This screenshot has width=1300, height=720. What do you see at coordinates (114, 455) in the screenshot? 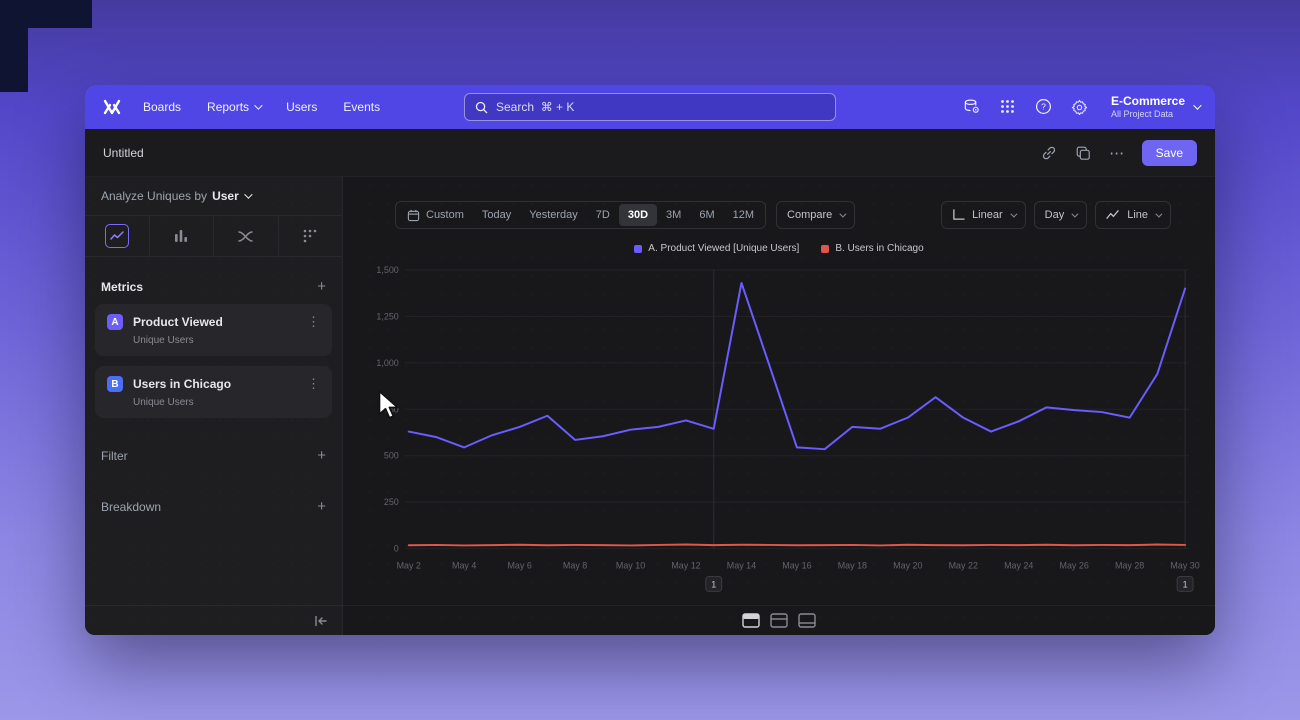
I see `filter-title: Filter` at bounding box center [114, 455].